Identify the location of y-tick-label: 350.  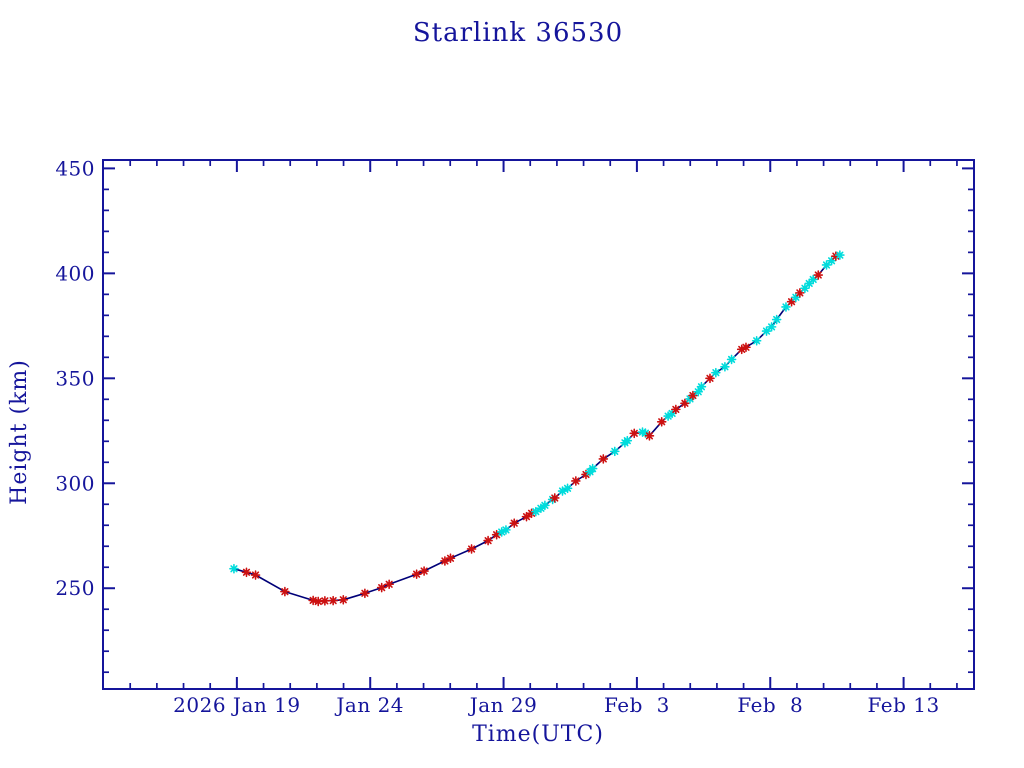
(75, 378).